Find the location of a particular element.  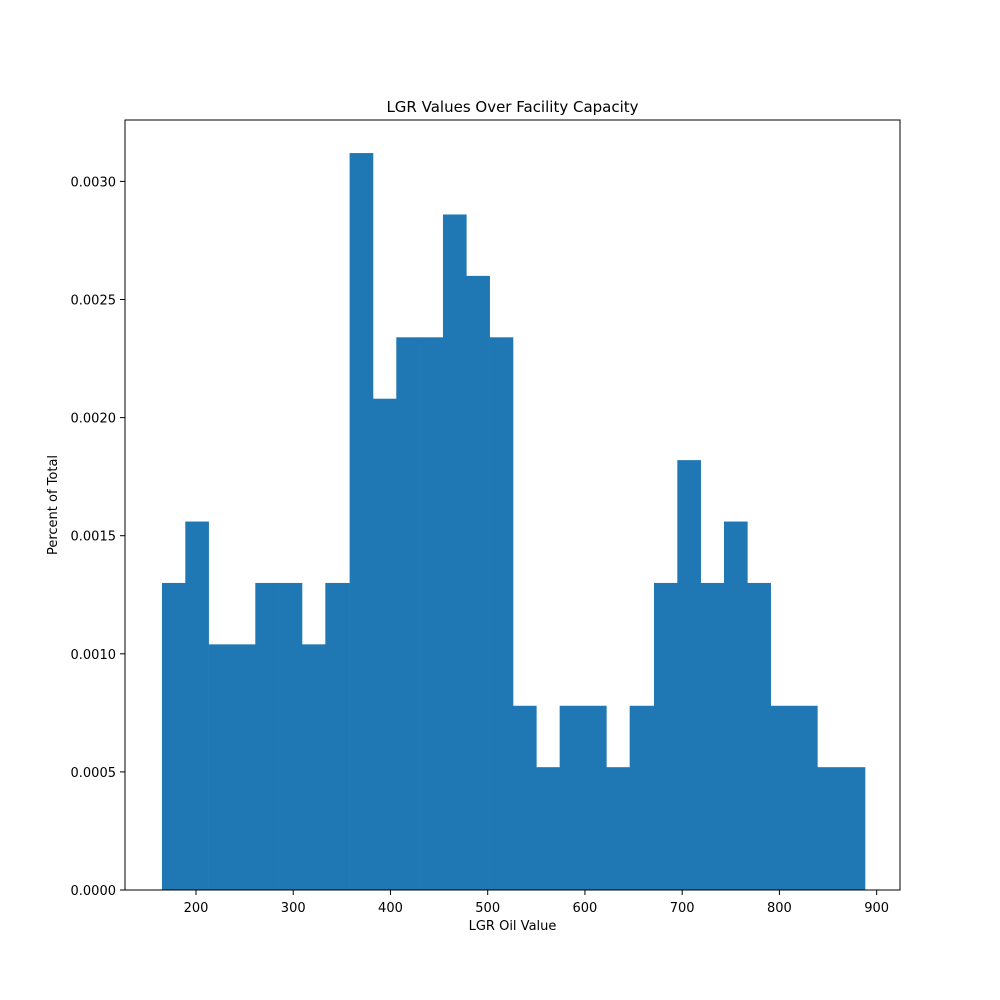

x-tick-label: 600 is located at coordinates (585, 908).